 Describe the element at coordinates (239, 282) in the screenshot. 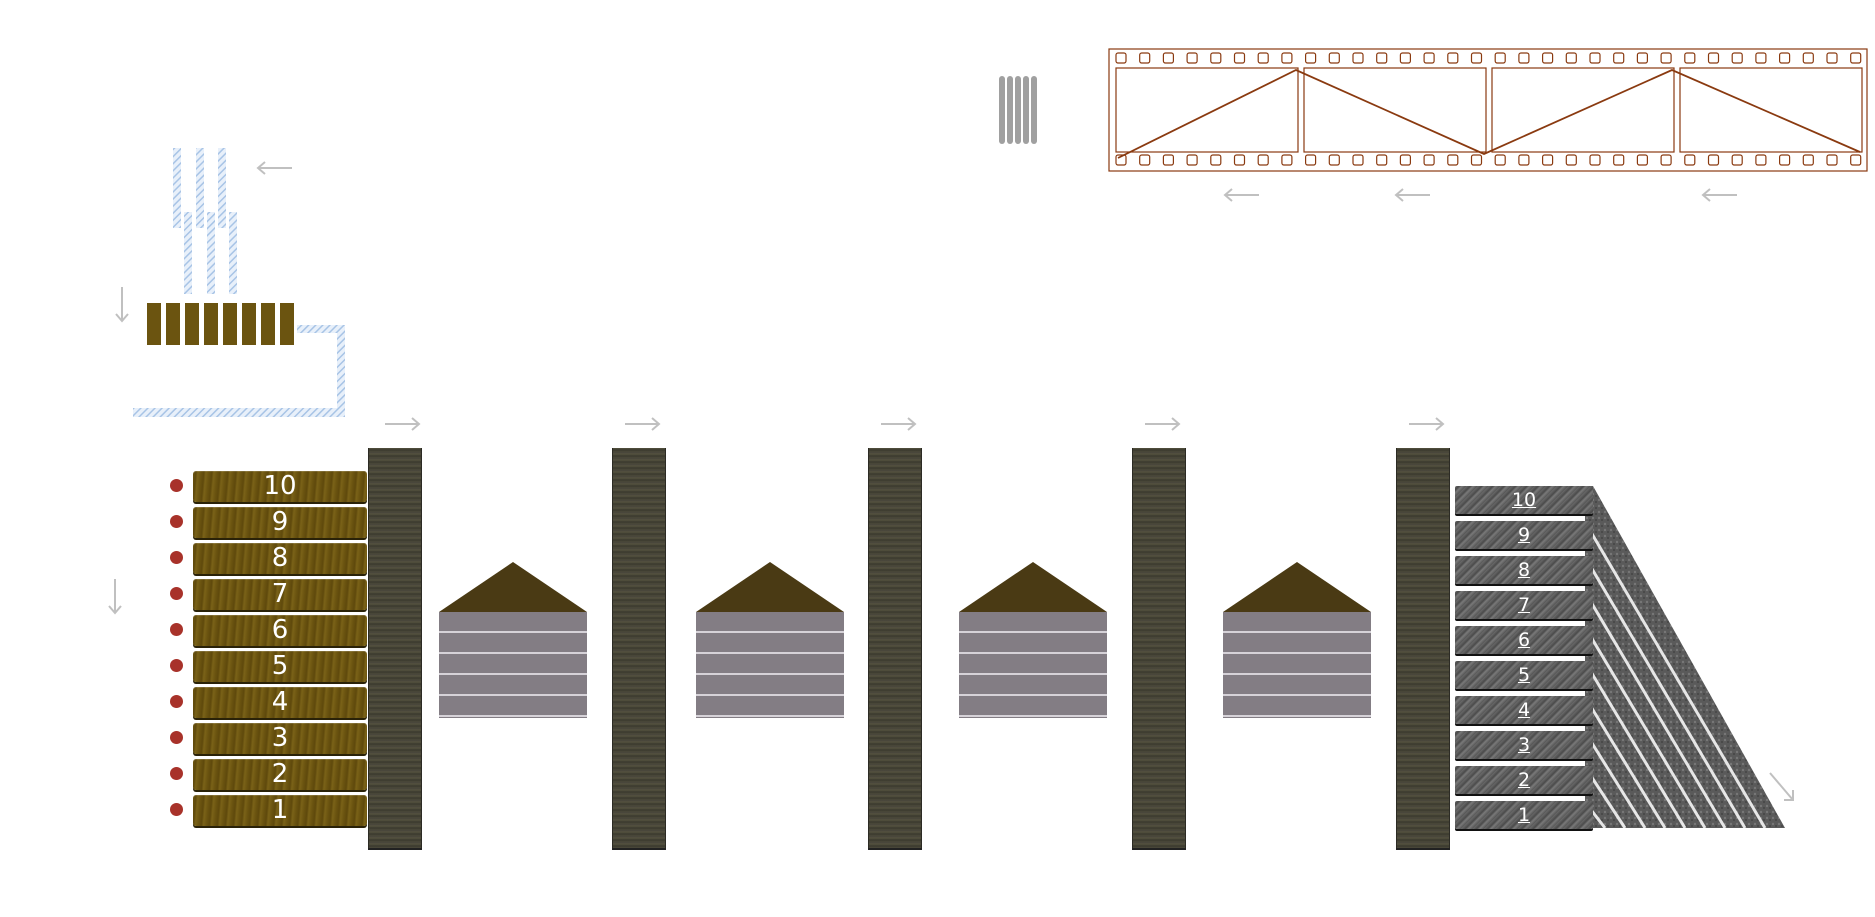

I see `hatched-comb-diagram` at that location.